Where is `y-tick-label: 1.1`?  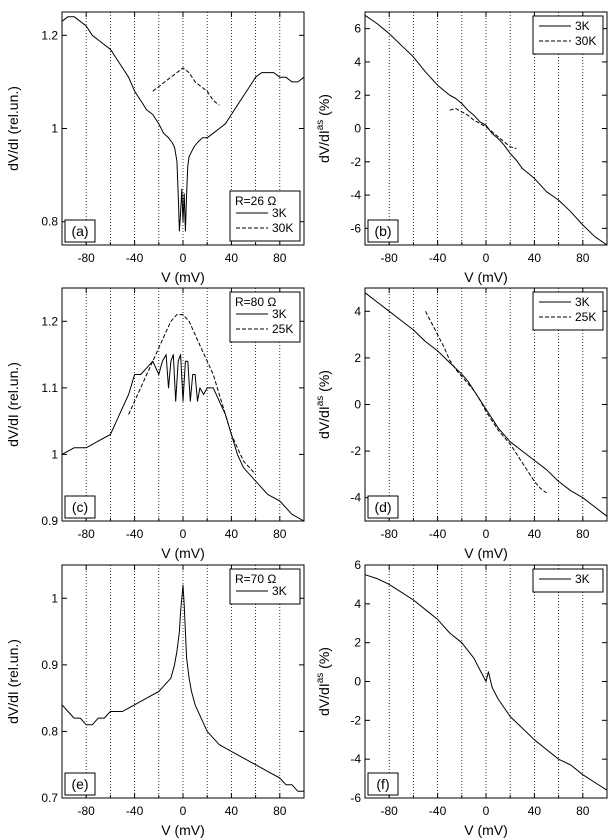
y-tick-label: 1.1 is located at coordinates (49, 388).